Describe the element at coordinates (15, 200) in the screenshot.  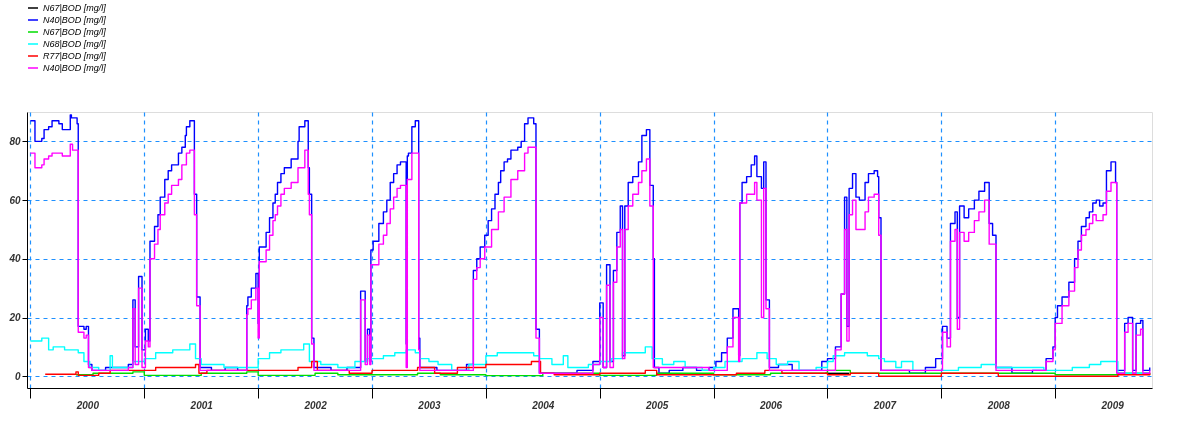
I see `y-tick-label: 60` at that location.